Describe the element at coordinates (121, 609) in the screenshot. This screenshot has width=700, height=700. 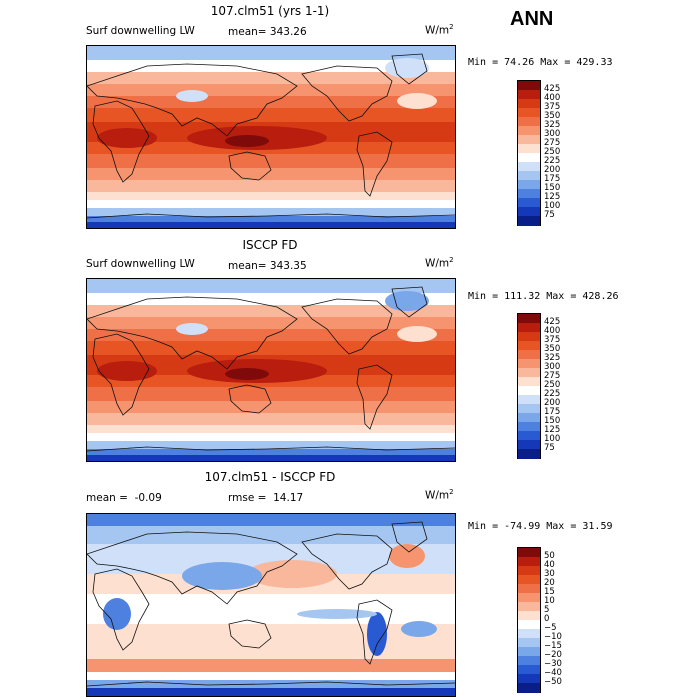
I see `africa-coastline` at that location.